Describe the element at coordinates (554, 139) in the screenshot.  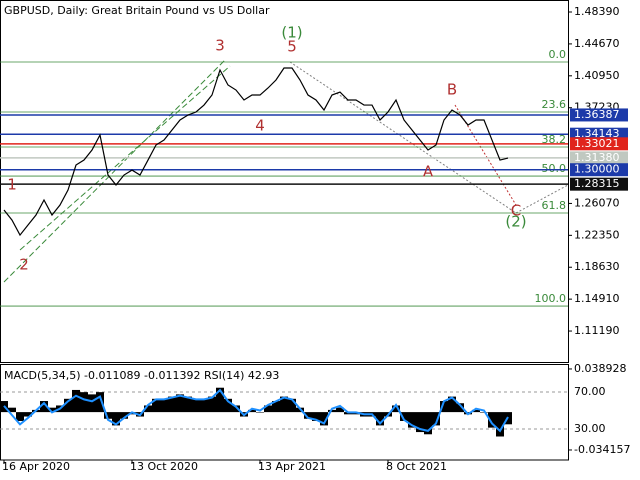
I see `fib-label: 38.2` at that location.